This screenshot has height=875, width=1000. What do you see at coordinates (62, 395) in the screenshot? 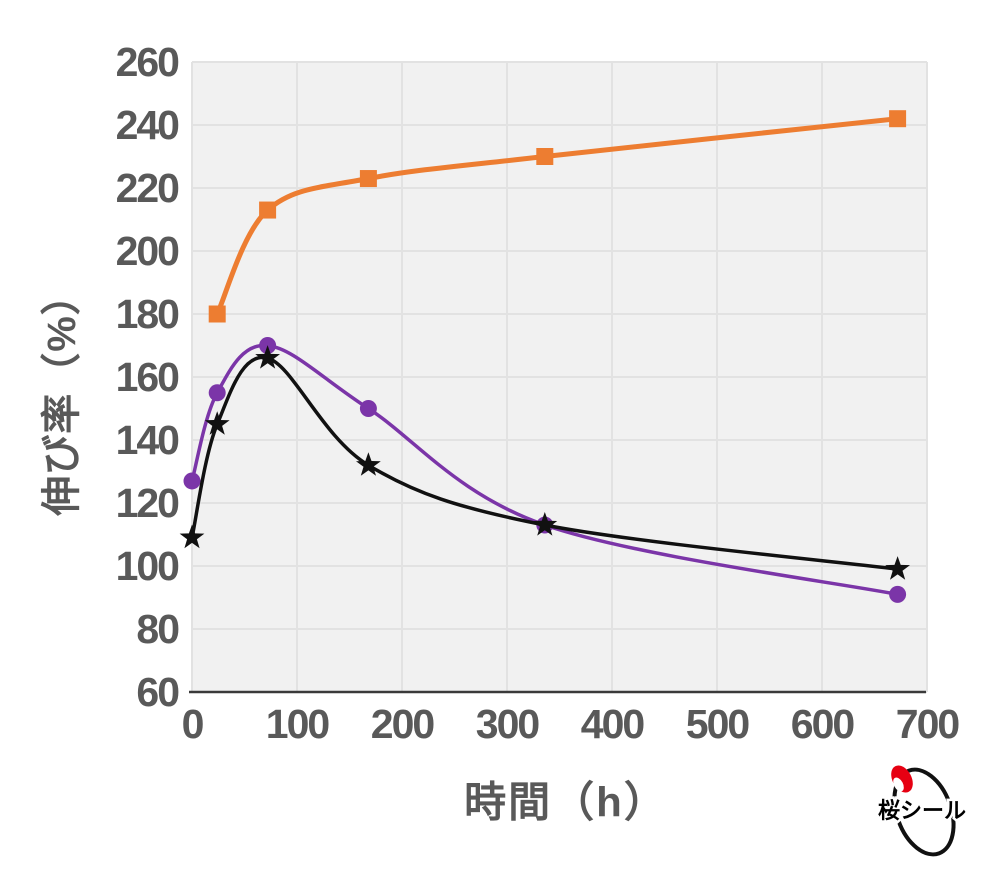
I see `y-axis-title: 伸び率（%）` at bounding box center [62, 395].